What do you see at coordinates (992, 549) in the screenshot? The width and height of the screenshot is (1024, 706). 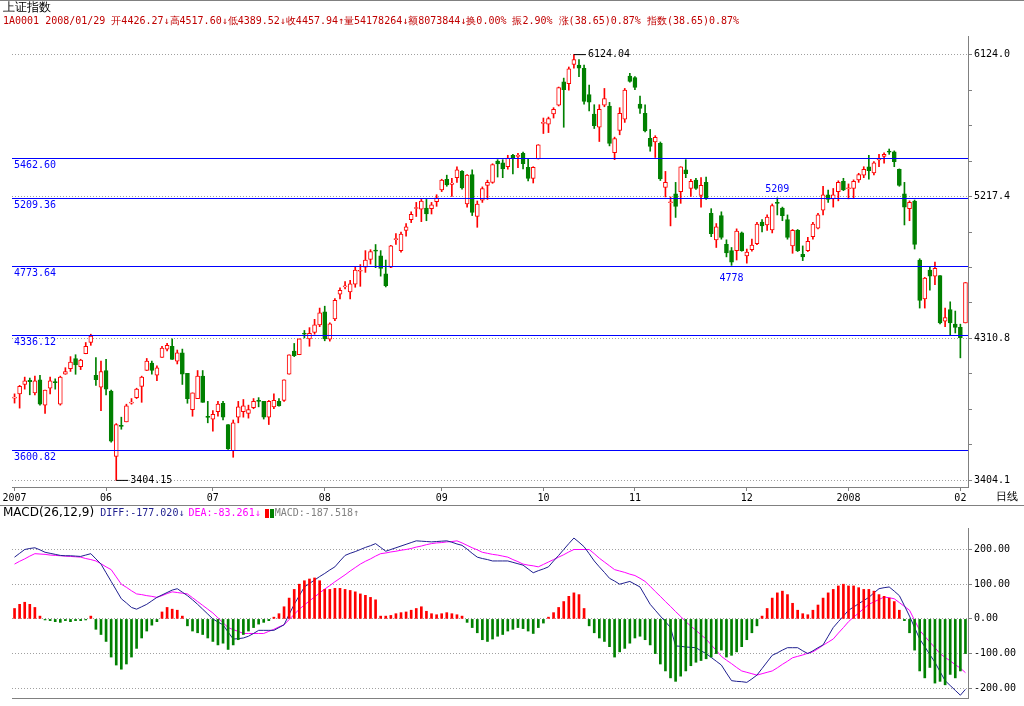 I see `y-tick-label: 200.00` at bounding box center [992, 549].